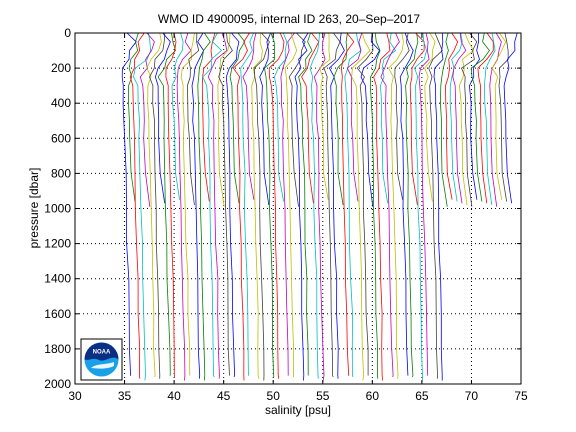  What do you see at coordinates (298, 410) in the screenshot?
I see `x-axis-label: salinity [psu]` at bounding box center [298, 410].